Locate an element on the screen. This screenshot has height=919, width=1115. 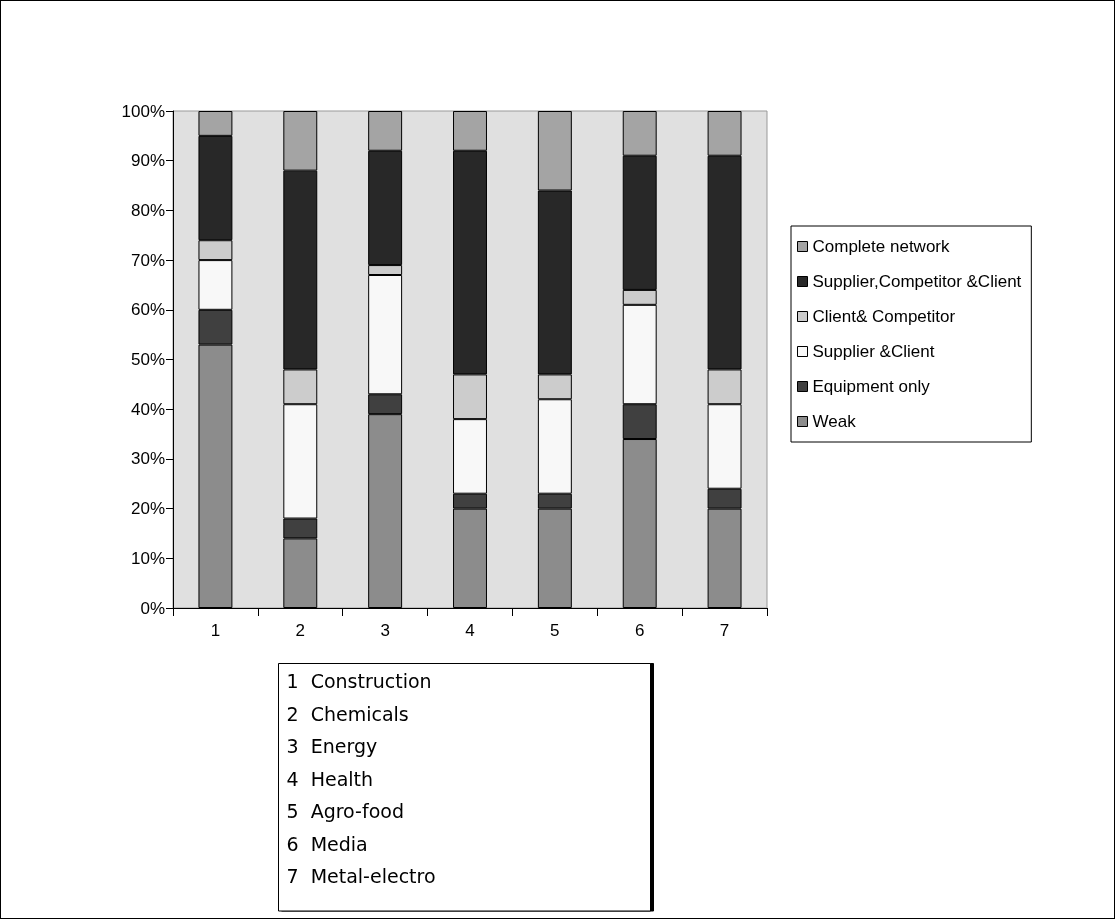
x-tick-label: 2 is located at coordinates (300, 630).